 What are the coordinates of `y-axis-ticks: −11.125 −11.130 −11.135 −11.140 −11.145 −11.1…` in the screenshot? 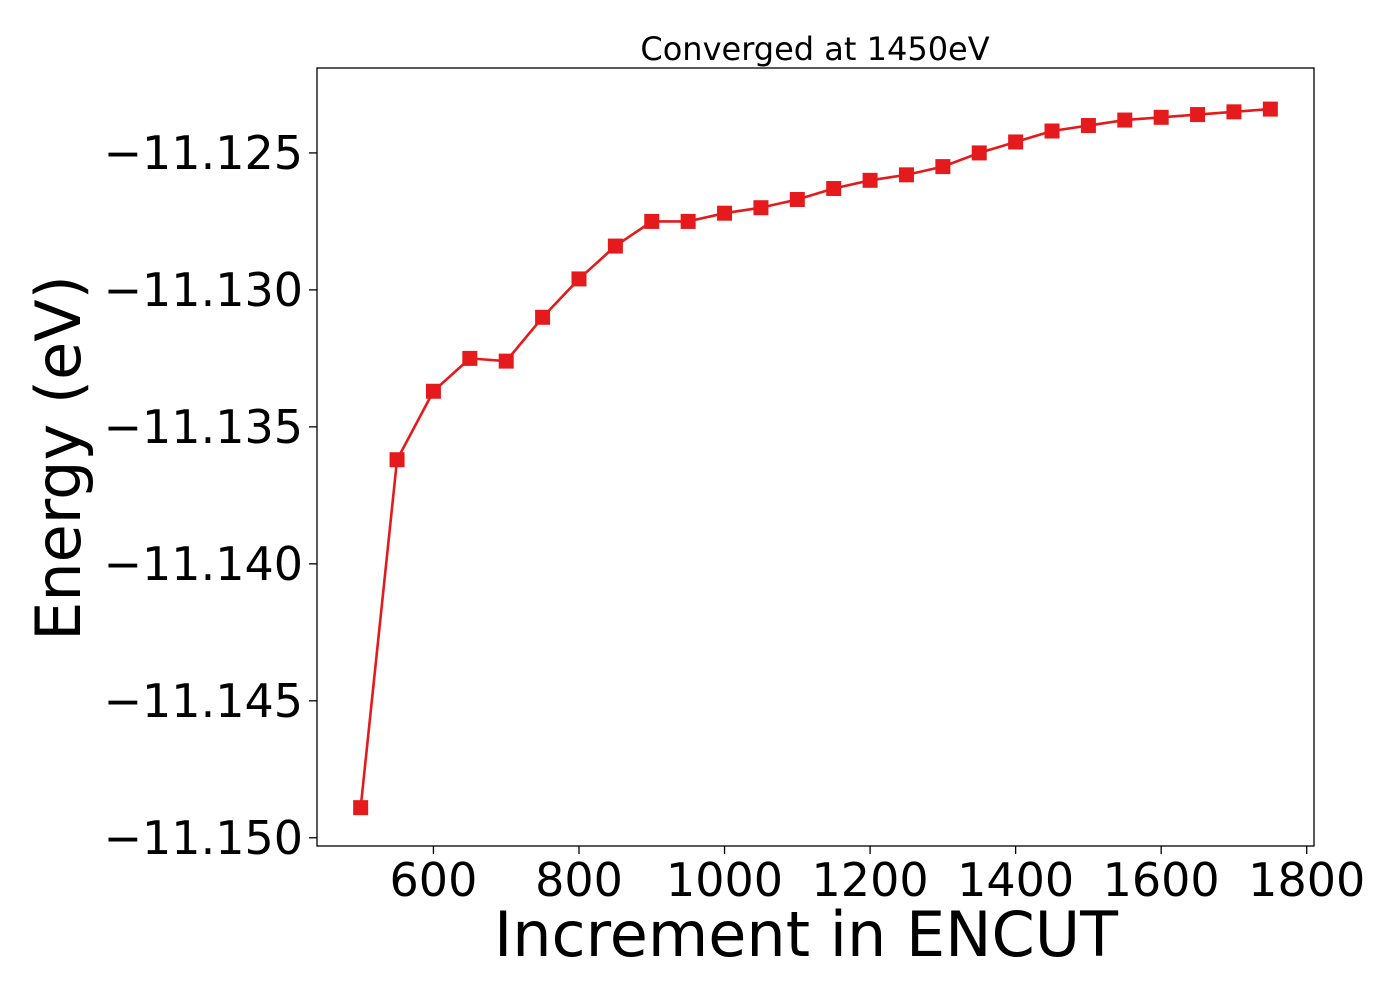 It's located at (210, 495).